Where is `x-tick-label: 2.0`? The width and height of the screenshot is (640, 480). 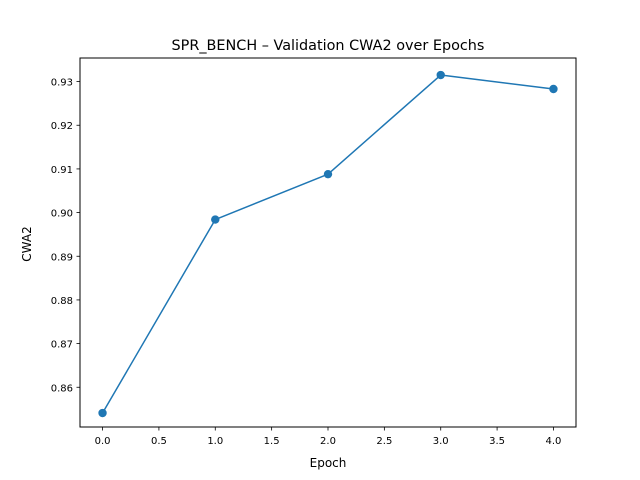
x-tick-label: 2.0 is located at coordinates (328, 441).